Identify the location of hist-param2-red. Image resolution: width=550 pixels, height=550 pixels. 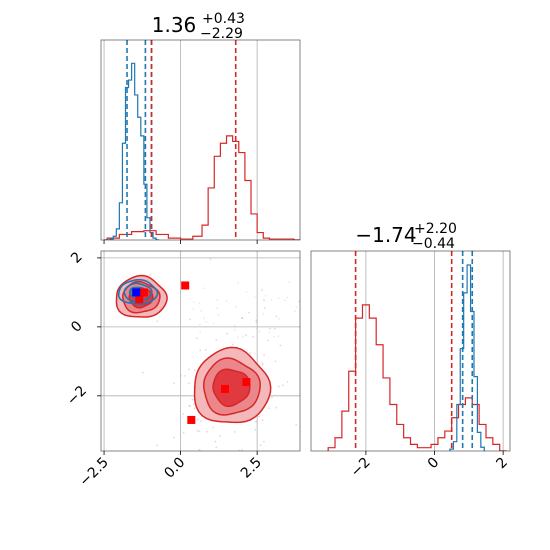
(417, 377).